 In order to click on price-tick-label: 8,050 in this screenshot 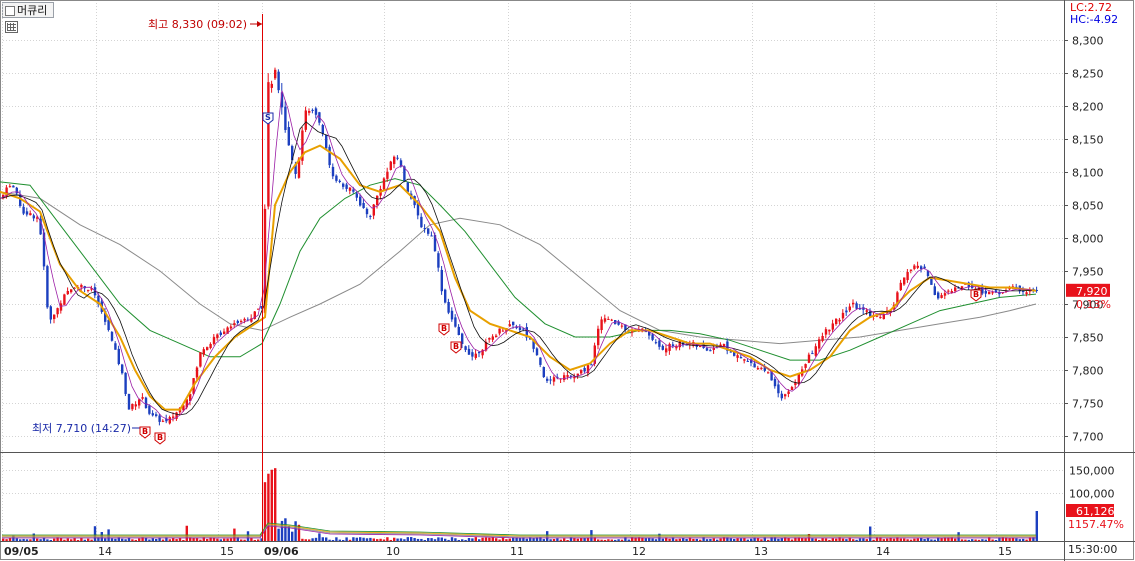, I will do `click(1088, 206)`.